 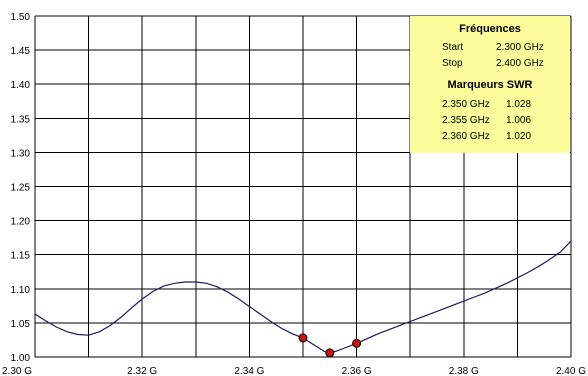 I want to click on y-tick-label: 1.10, so click(x=21, y=290).